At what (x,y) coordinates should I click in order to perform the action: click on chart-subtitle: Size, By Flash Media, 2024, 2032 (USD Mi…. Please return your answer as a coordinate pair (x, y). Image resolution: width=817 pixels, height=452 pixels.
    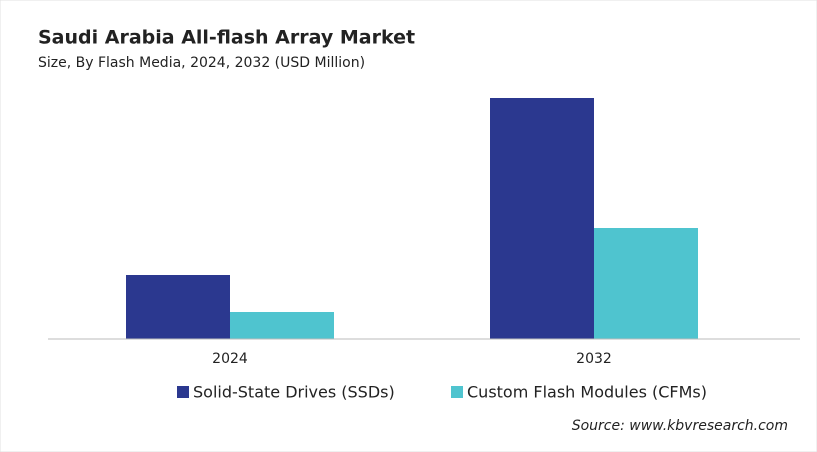
    Looking at the image, I should click on (201, 63).